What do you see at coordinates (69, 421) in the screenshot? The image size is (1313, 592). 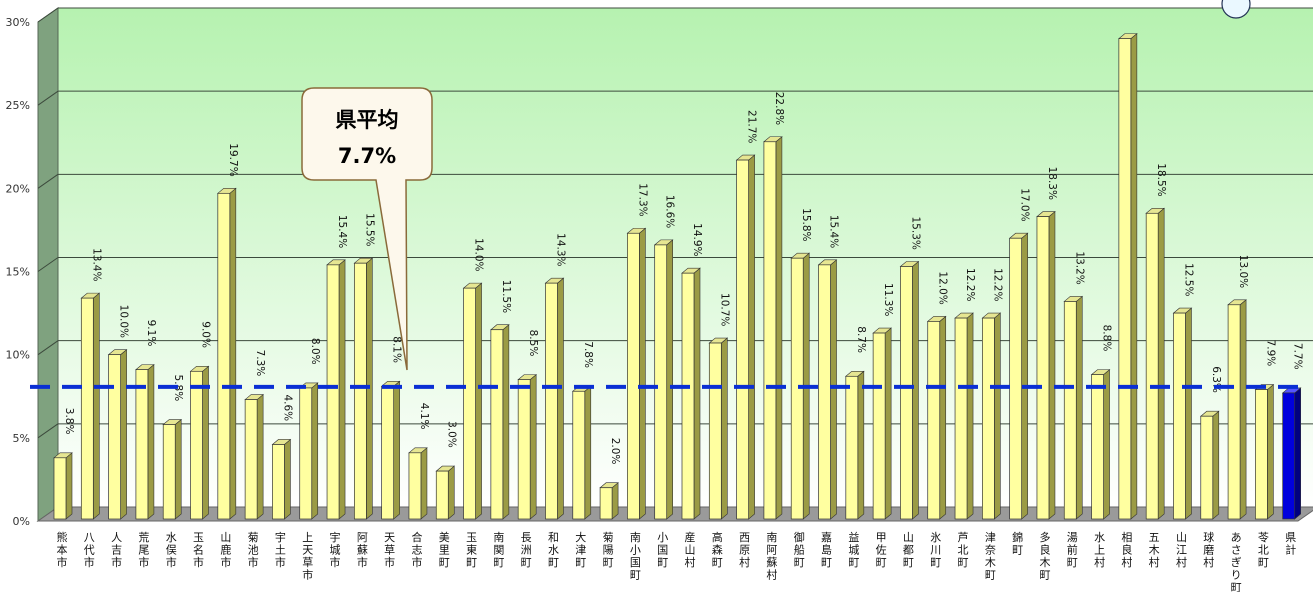 I see `value-label: 3.8%` at bounding box center [69, 421].